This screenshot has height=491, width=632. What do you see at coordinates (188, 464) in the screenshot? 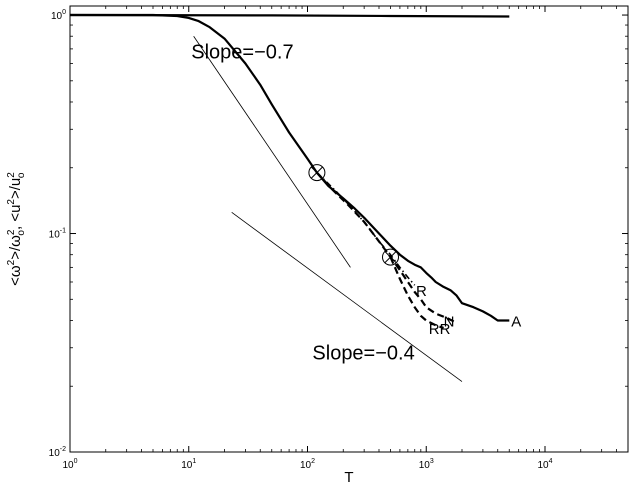
I see `x-tick-label: 10¹` at bounding box center [188, 464].